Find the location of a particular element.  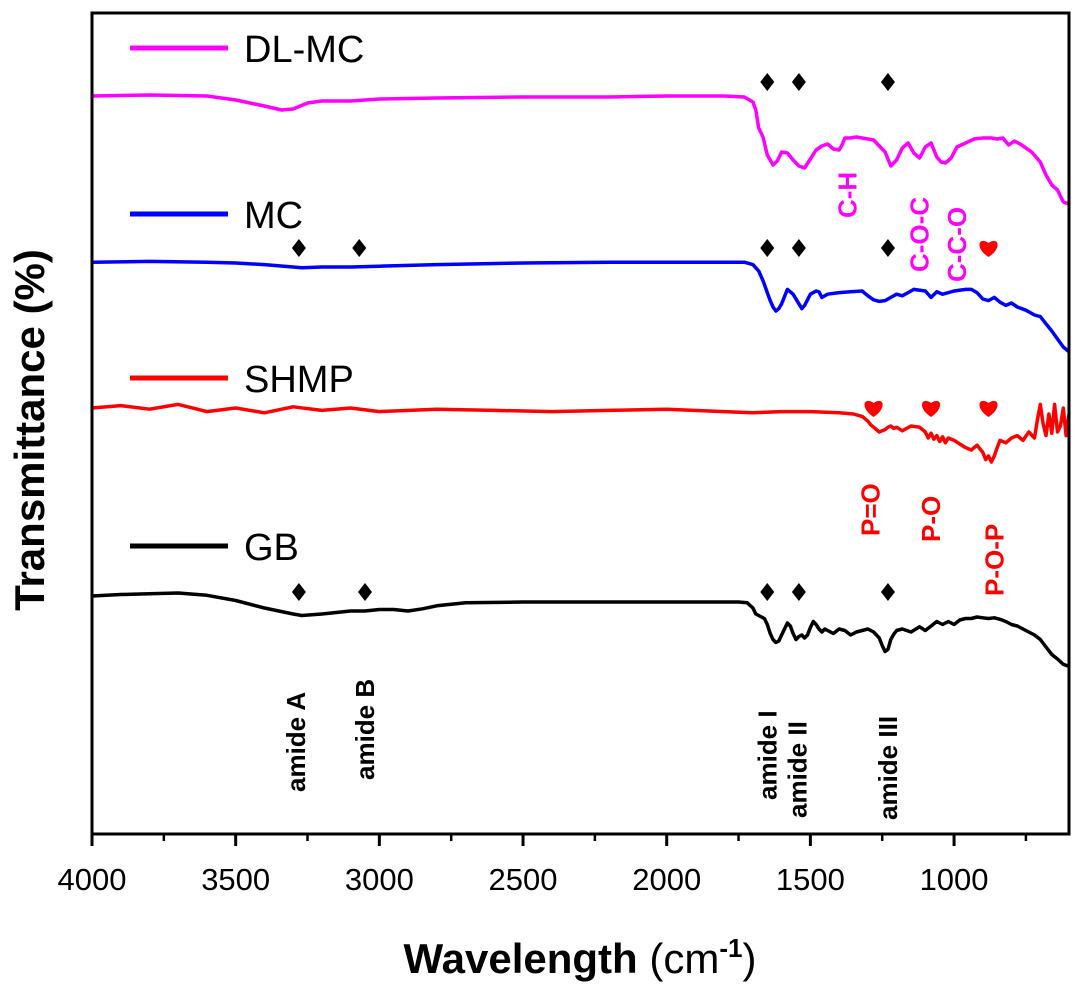

legend: DL-MC MC SHMP GB is located at coordinates (247, 299).